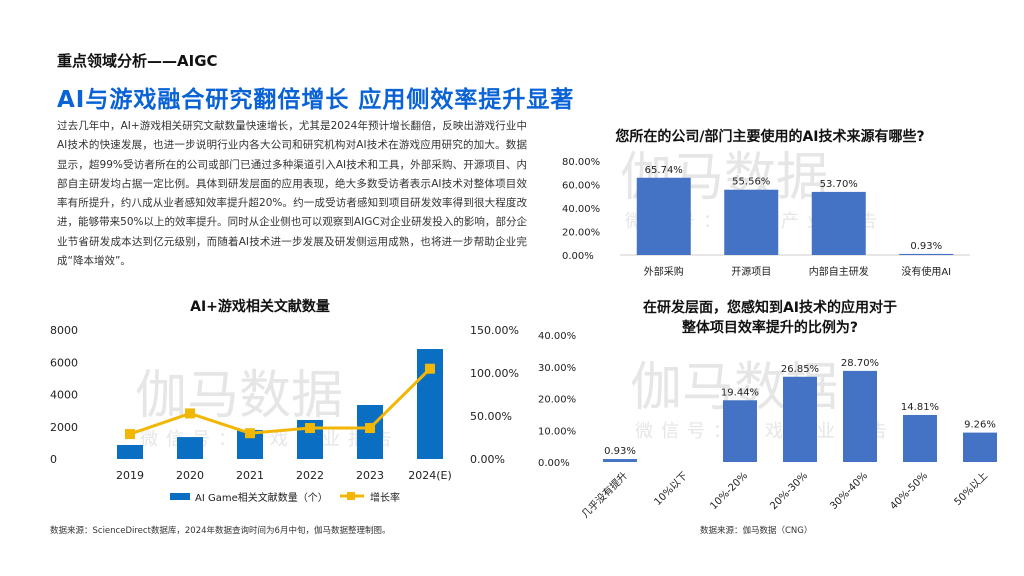 Image resolution: width=1024 pixels, height=576 pixels. I want to click on data-label: 14.81%, so click(920, 407).